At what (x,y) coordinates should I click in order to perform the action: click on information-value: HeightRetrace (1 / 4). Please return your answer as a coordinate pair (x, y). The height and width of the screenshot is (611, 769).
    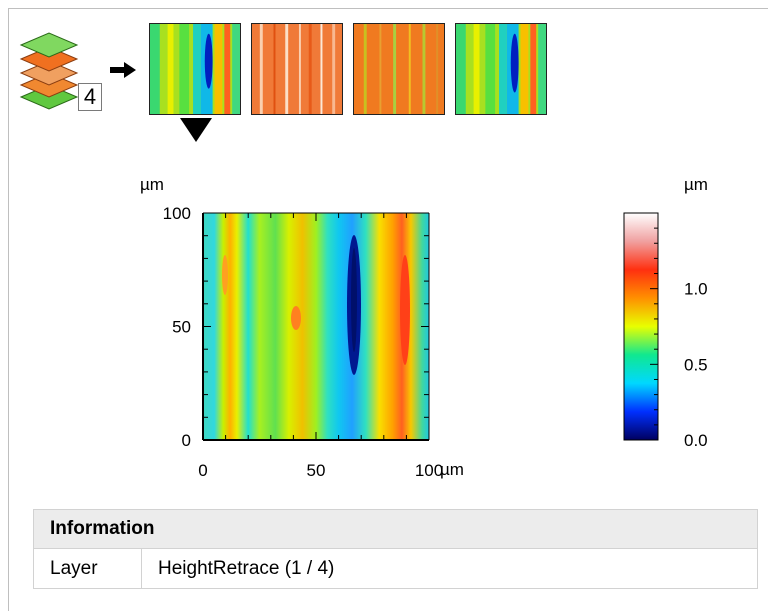
    Looking at the image, I should click on (246, 568).